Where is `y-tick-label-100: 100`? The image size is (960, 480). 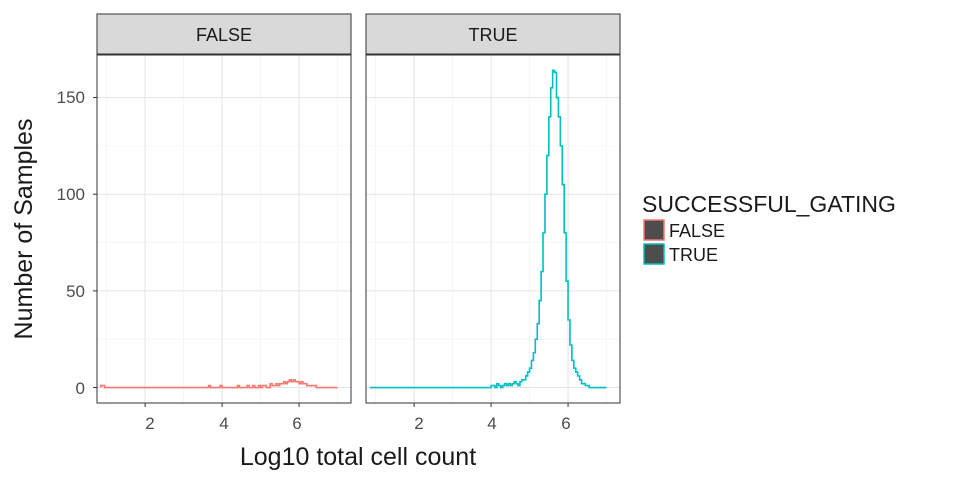
y-tick-label-100: 100 is located at coordinates (71, 194).